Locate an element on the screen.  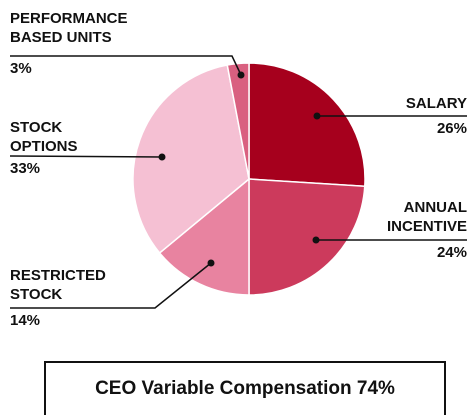
slice-value-label: 14% is located at coordinates (25, 320).